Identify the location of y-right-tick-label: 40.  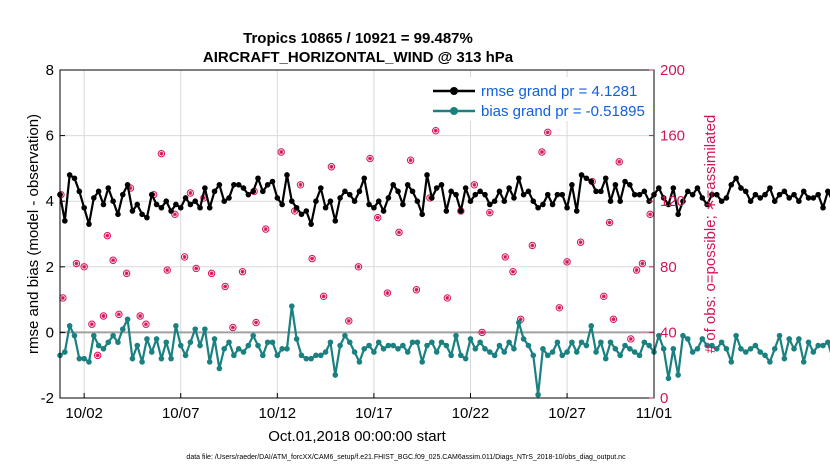
(668, 332).